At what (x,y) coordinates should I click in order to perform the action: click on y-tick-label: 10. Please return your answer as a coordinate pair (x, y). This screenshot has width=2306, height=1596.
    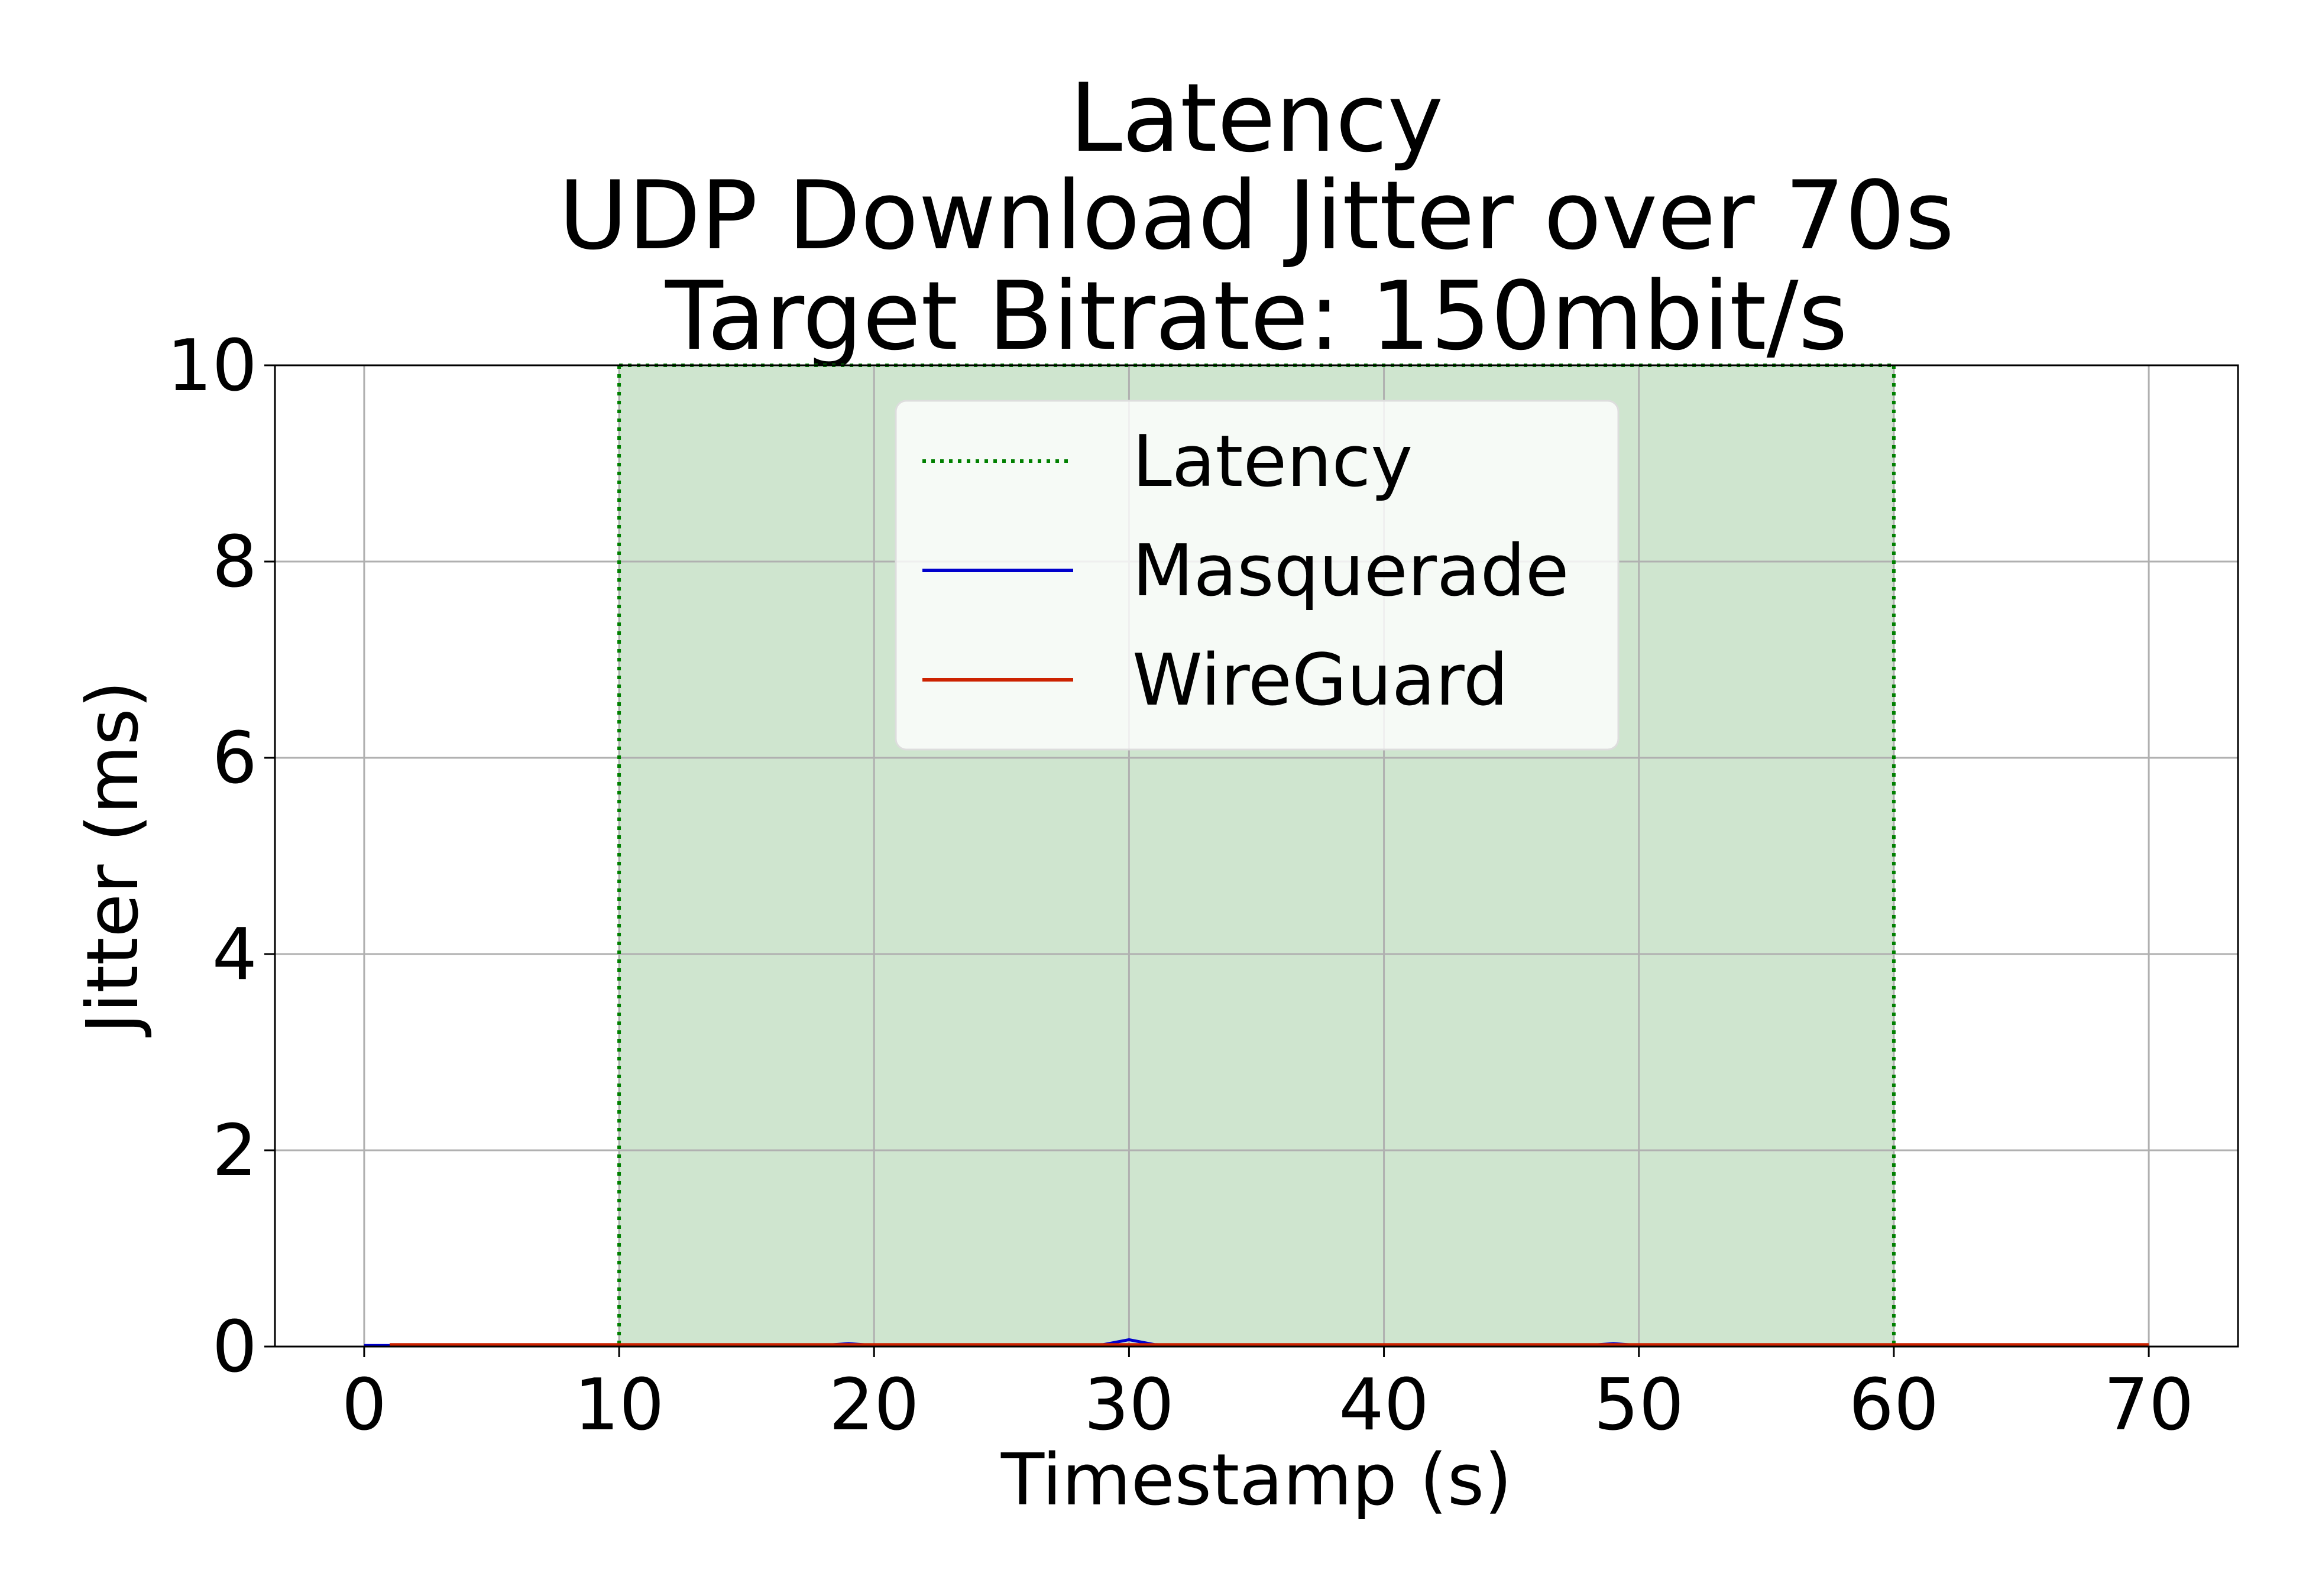
    Looking at the image, I should click on (212, 366).